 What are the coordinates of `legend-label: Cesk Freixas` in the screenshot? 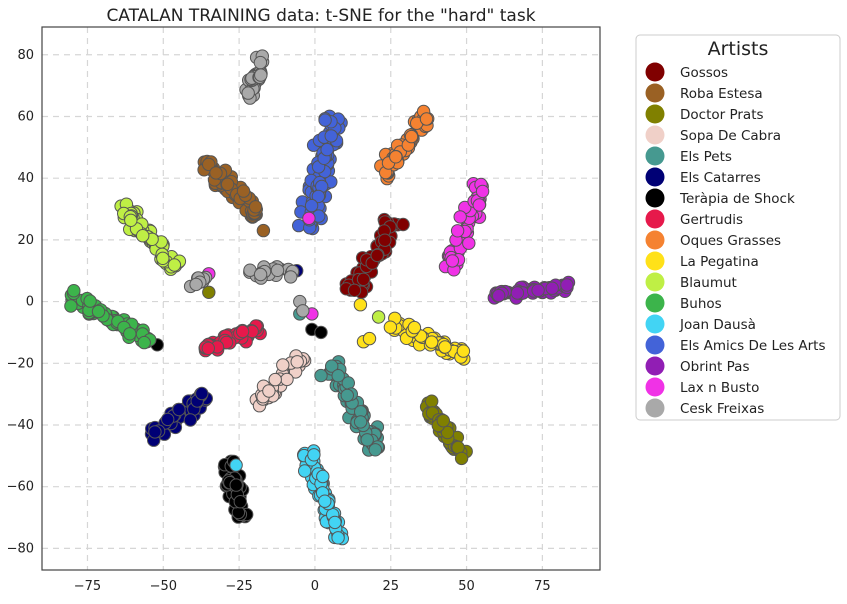 It's located at (722, 409).